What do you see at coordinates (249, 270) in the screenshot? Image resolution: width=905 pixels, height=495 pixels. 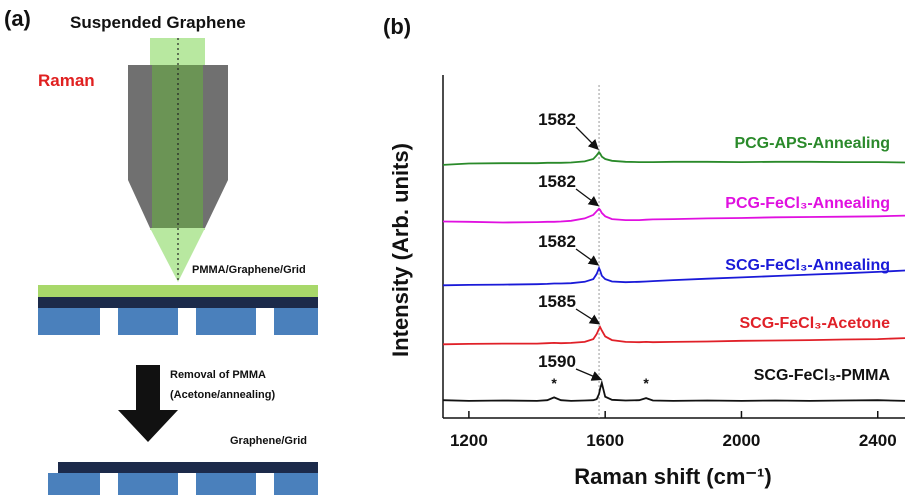 I see `stack-label: PMMA/Graphene/Grid` at bounding box center [249, 270].